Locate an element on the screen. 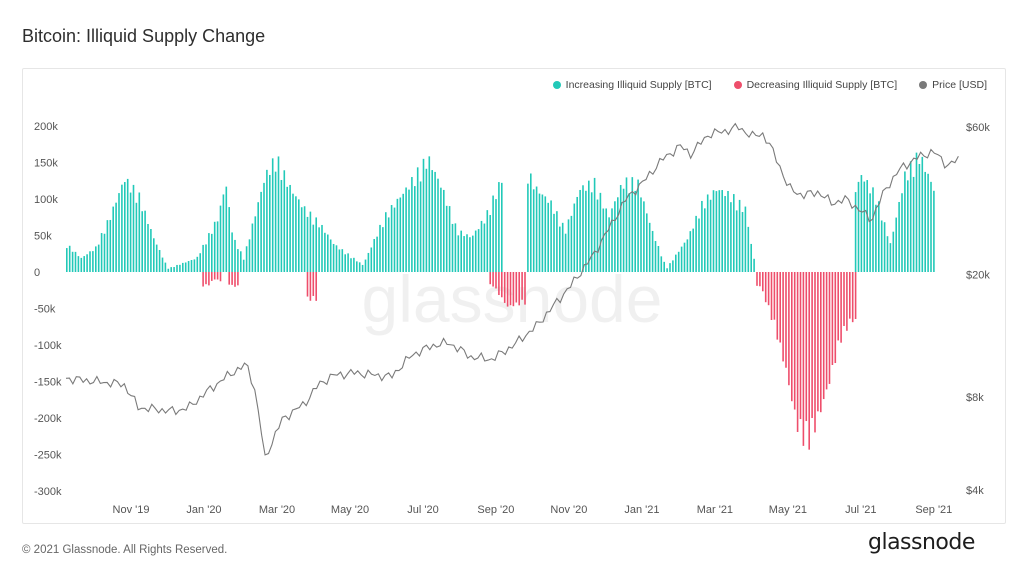 The height and width of the screenshot is (576, 1024). y-left-tick-label: 50k is located at coordinates (43, 237).